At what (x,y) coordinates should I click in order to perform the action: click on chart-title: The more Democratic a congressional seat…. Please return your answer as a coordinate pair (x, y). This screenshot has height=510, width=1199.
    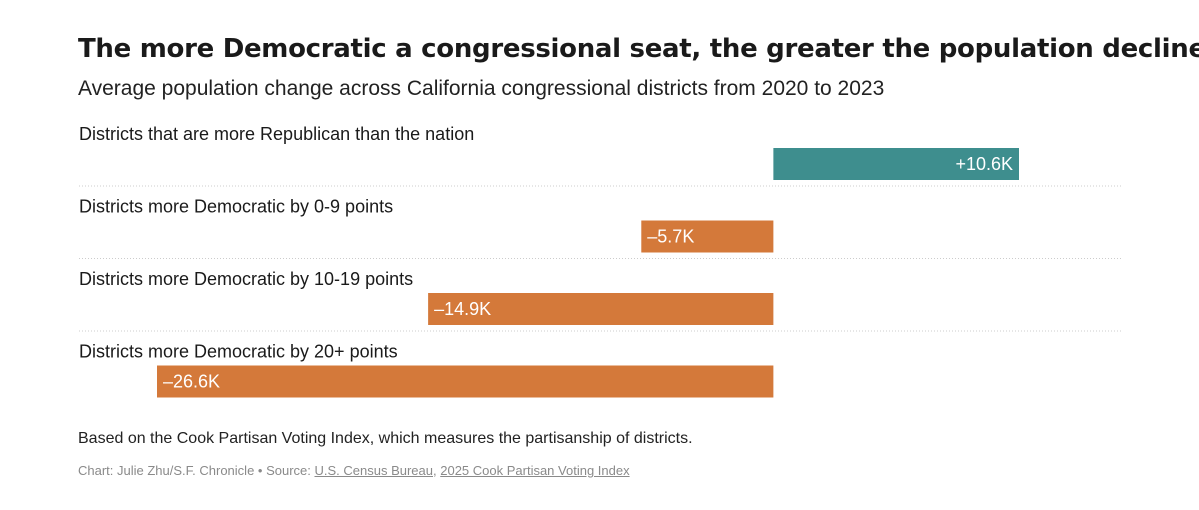
    Looking at the image, I should click on (638, 49).